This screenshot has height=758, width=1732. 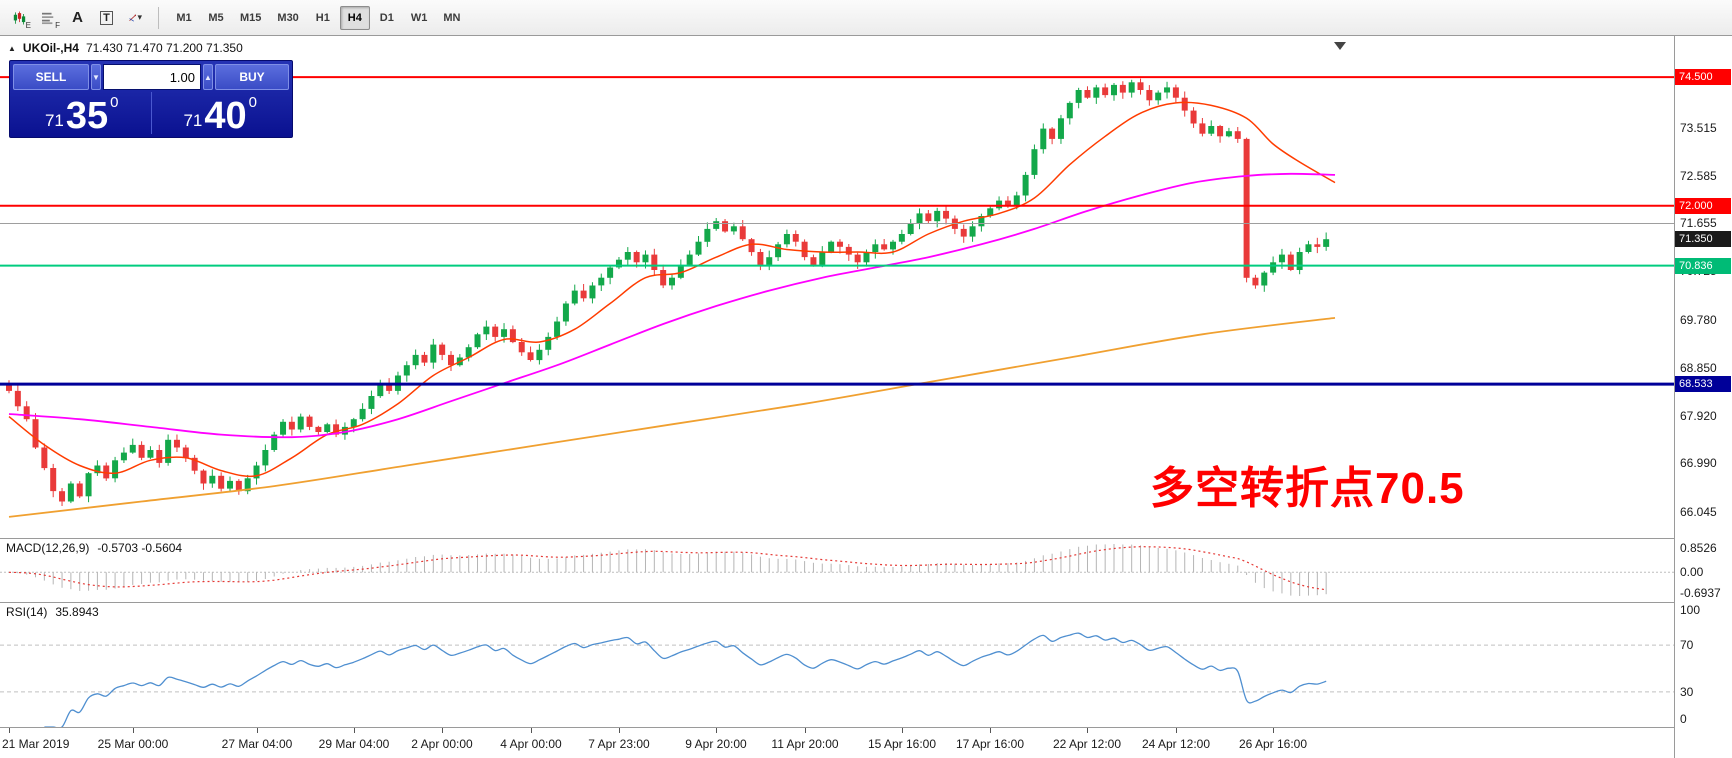 What do you see at coordinates (50, 48) in the screenshot?
I see `symbol-name: UKOil-,H4` at bounding box center [50, 48].